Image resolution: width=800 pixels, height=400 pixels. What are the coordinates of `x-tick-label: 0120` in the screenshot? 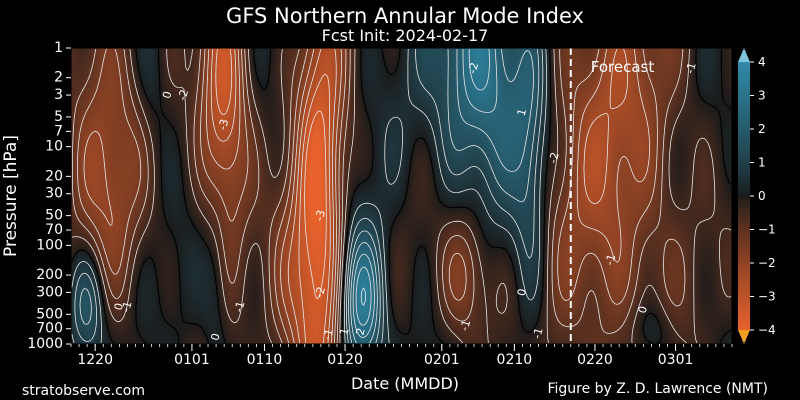 It's located at (345, 360).